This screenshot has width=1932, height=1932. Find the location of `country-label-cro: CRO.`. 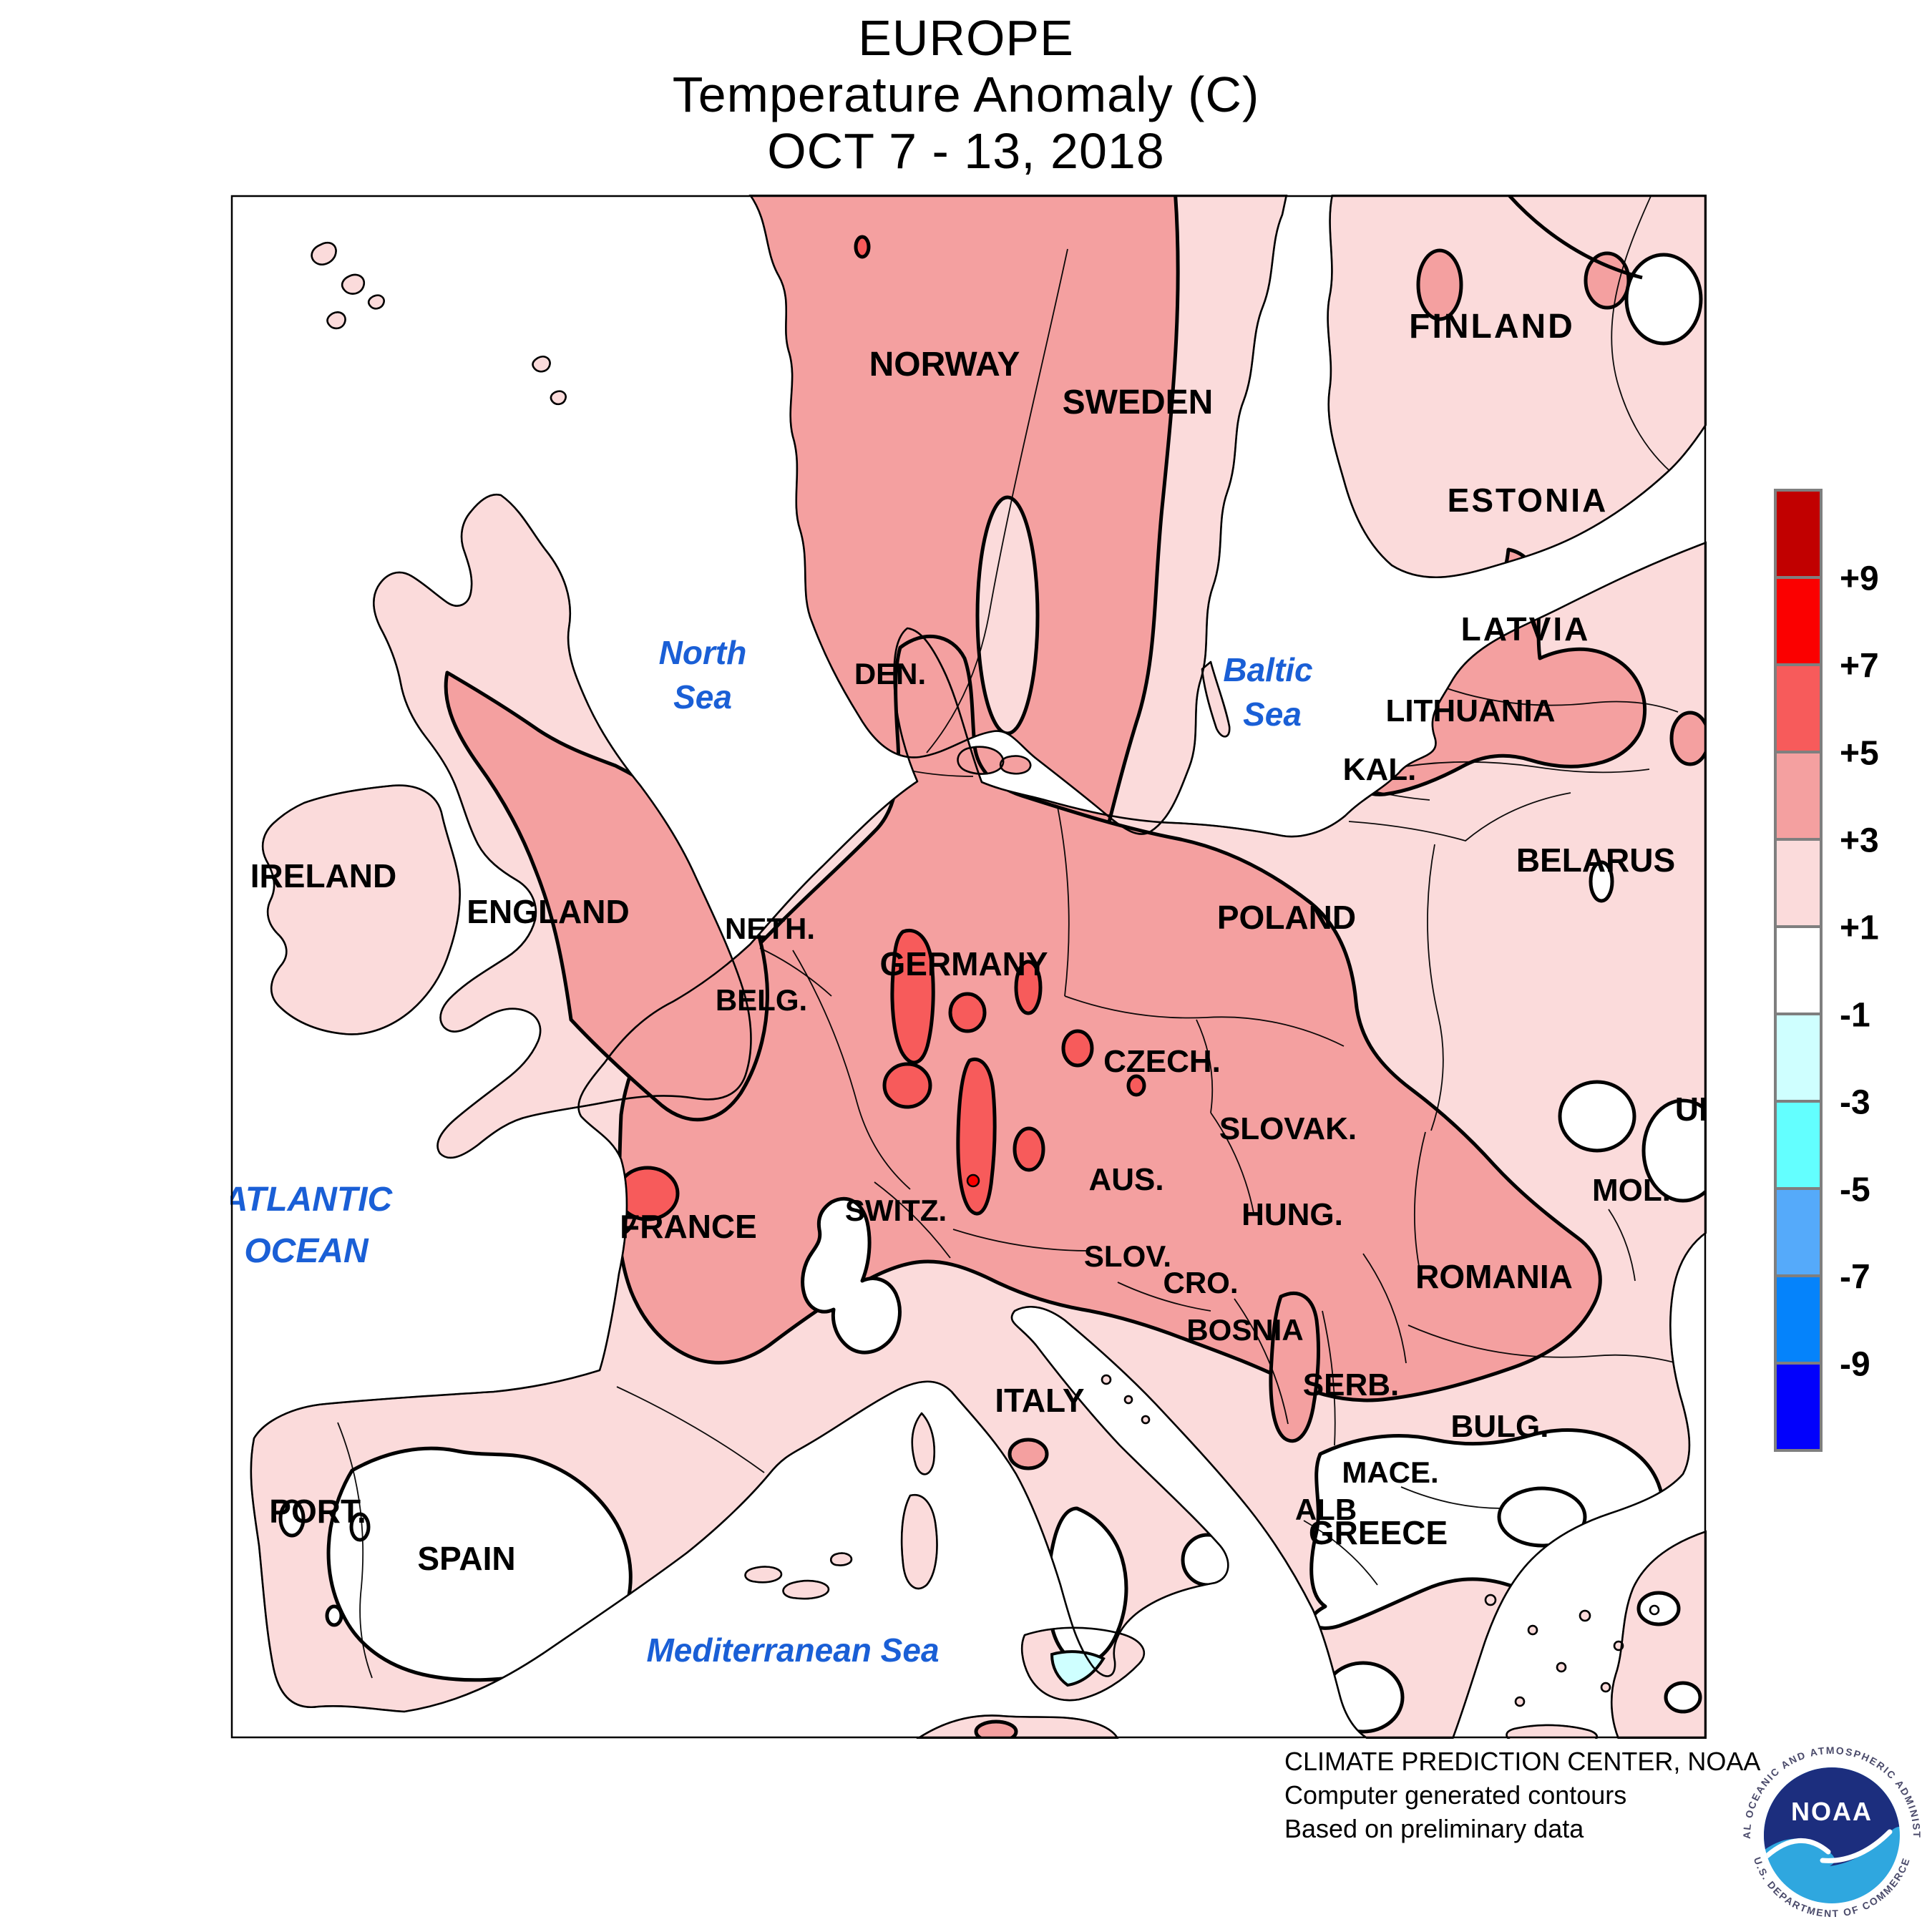

country-label-cro: CRO. is located at coordinates (1201, 1282).